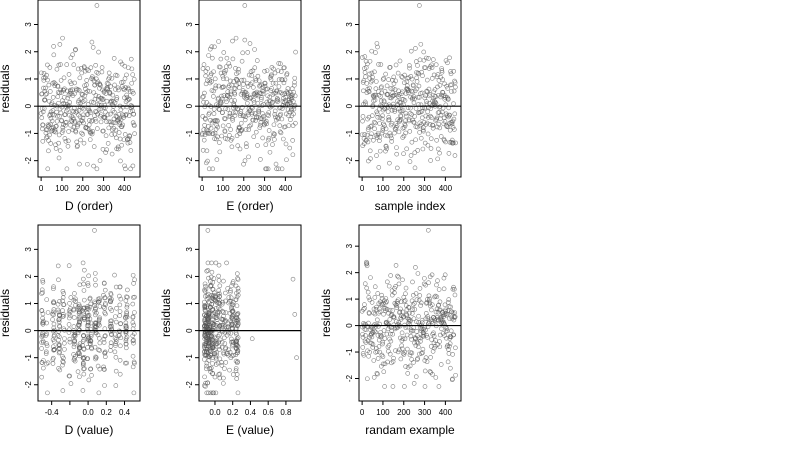 This screenshot has width=800, height=450. I want to click on y-tick-label: 2, so click(349, 51).